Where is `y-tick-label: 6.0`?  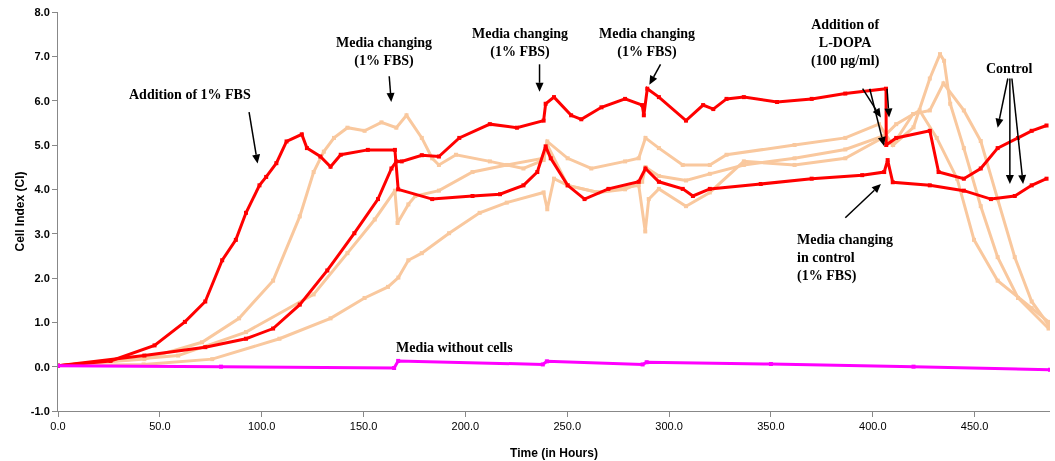 y-tick-label: 6.0 is located at coordinates (42, 100).